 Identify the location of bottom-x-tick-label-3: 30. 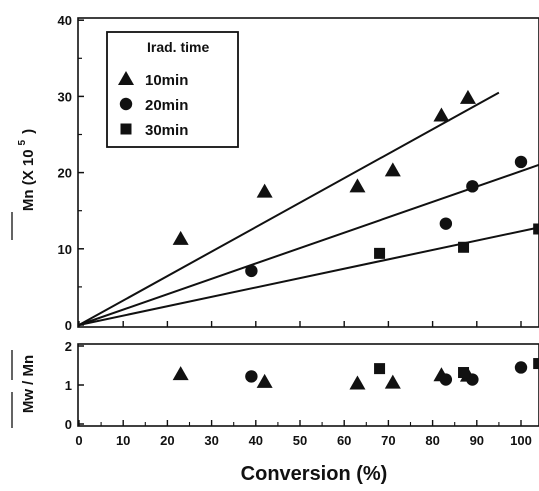
(211, 440).